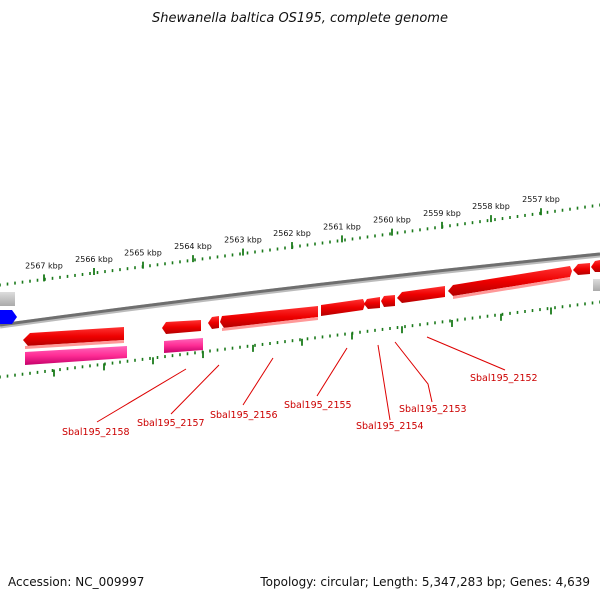 Image resolution: width=600 pixels, height=600 pixels. I want to click on gene-label-2154: Sbal195_2154, so click(390, 426).